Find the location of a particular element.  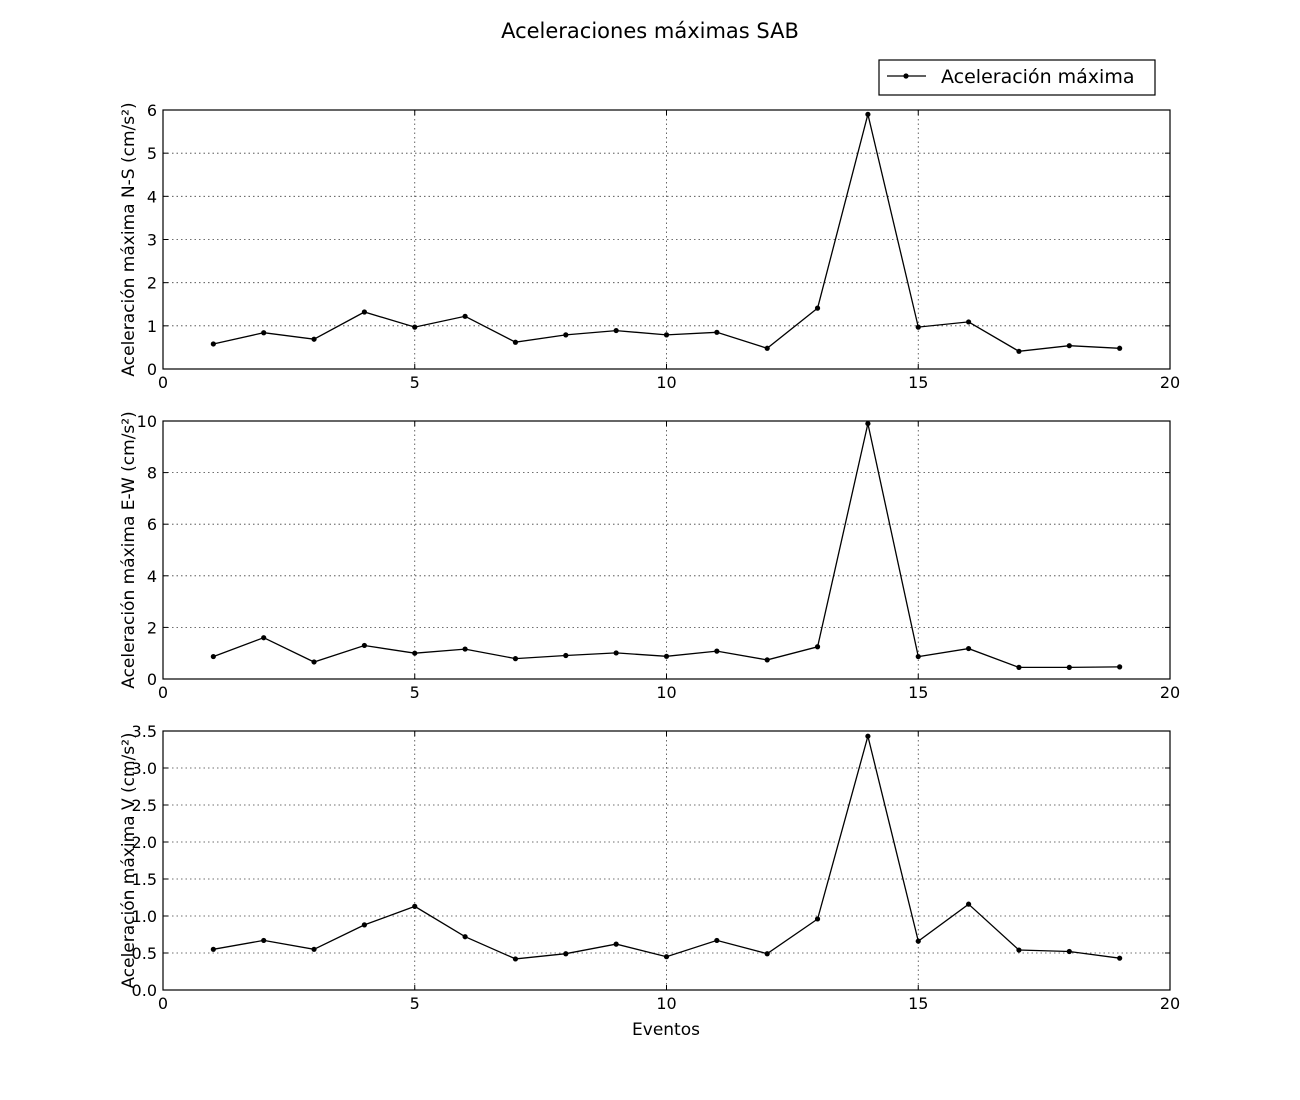

y-tick-label: 5 is located at coordinates (152, 153).